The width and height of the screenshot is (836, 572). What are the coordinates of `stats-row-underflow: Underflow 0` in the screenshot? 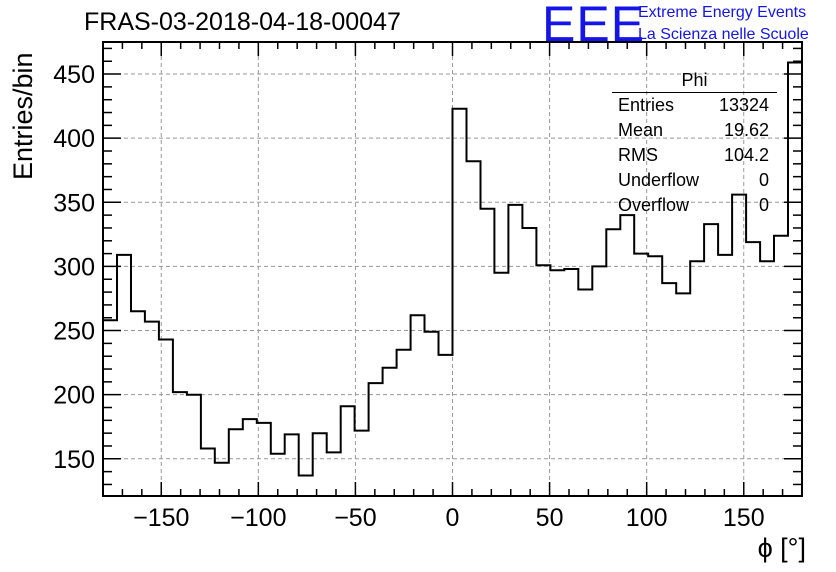 It's located at (694, 180).